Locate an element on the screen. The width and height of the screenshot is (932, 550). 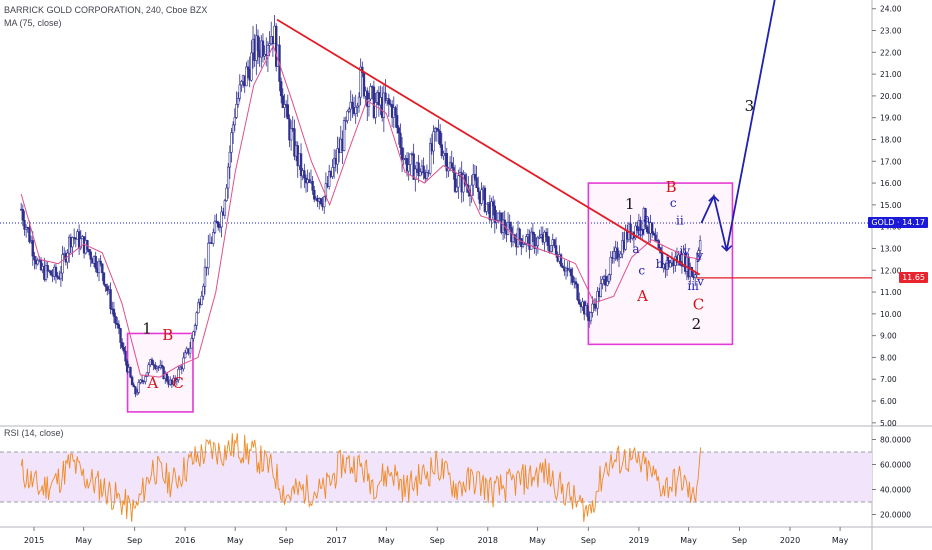
wave-label-wb2-2019: b is located at coordinates (660, 264).